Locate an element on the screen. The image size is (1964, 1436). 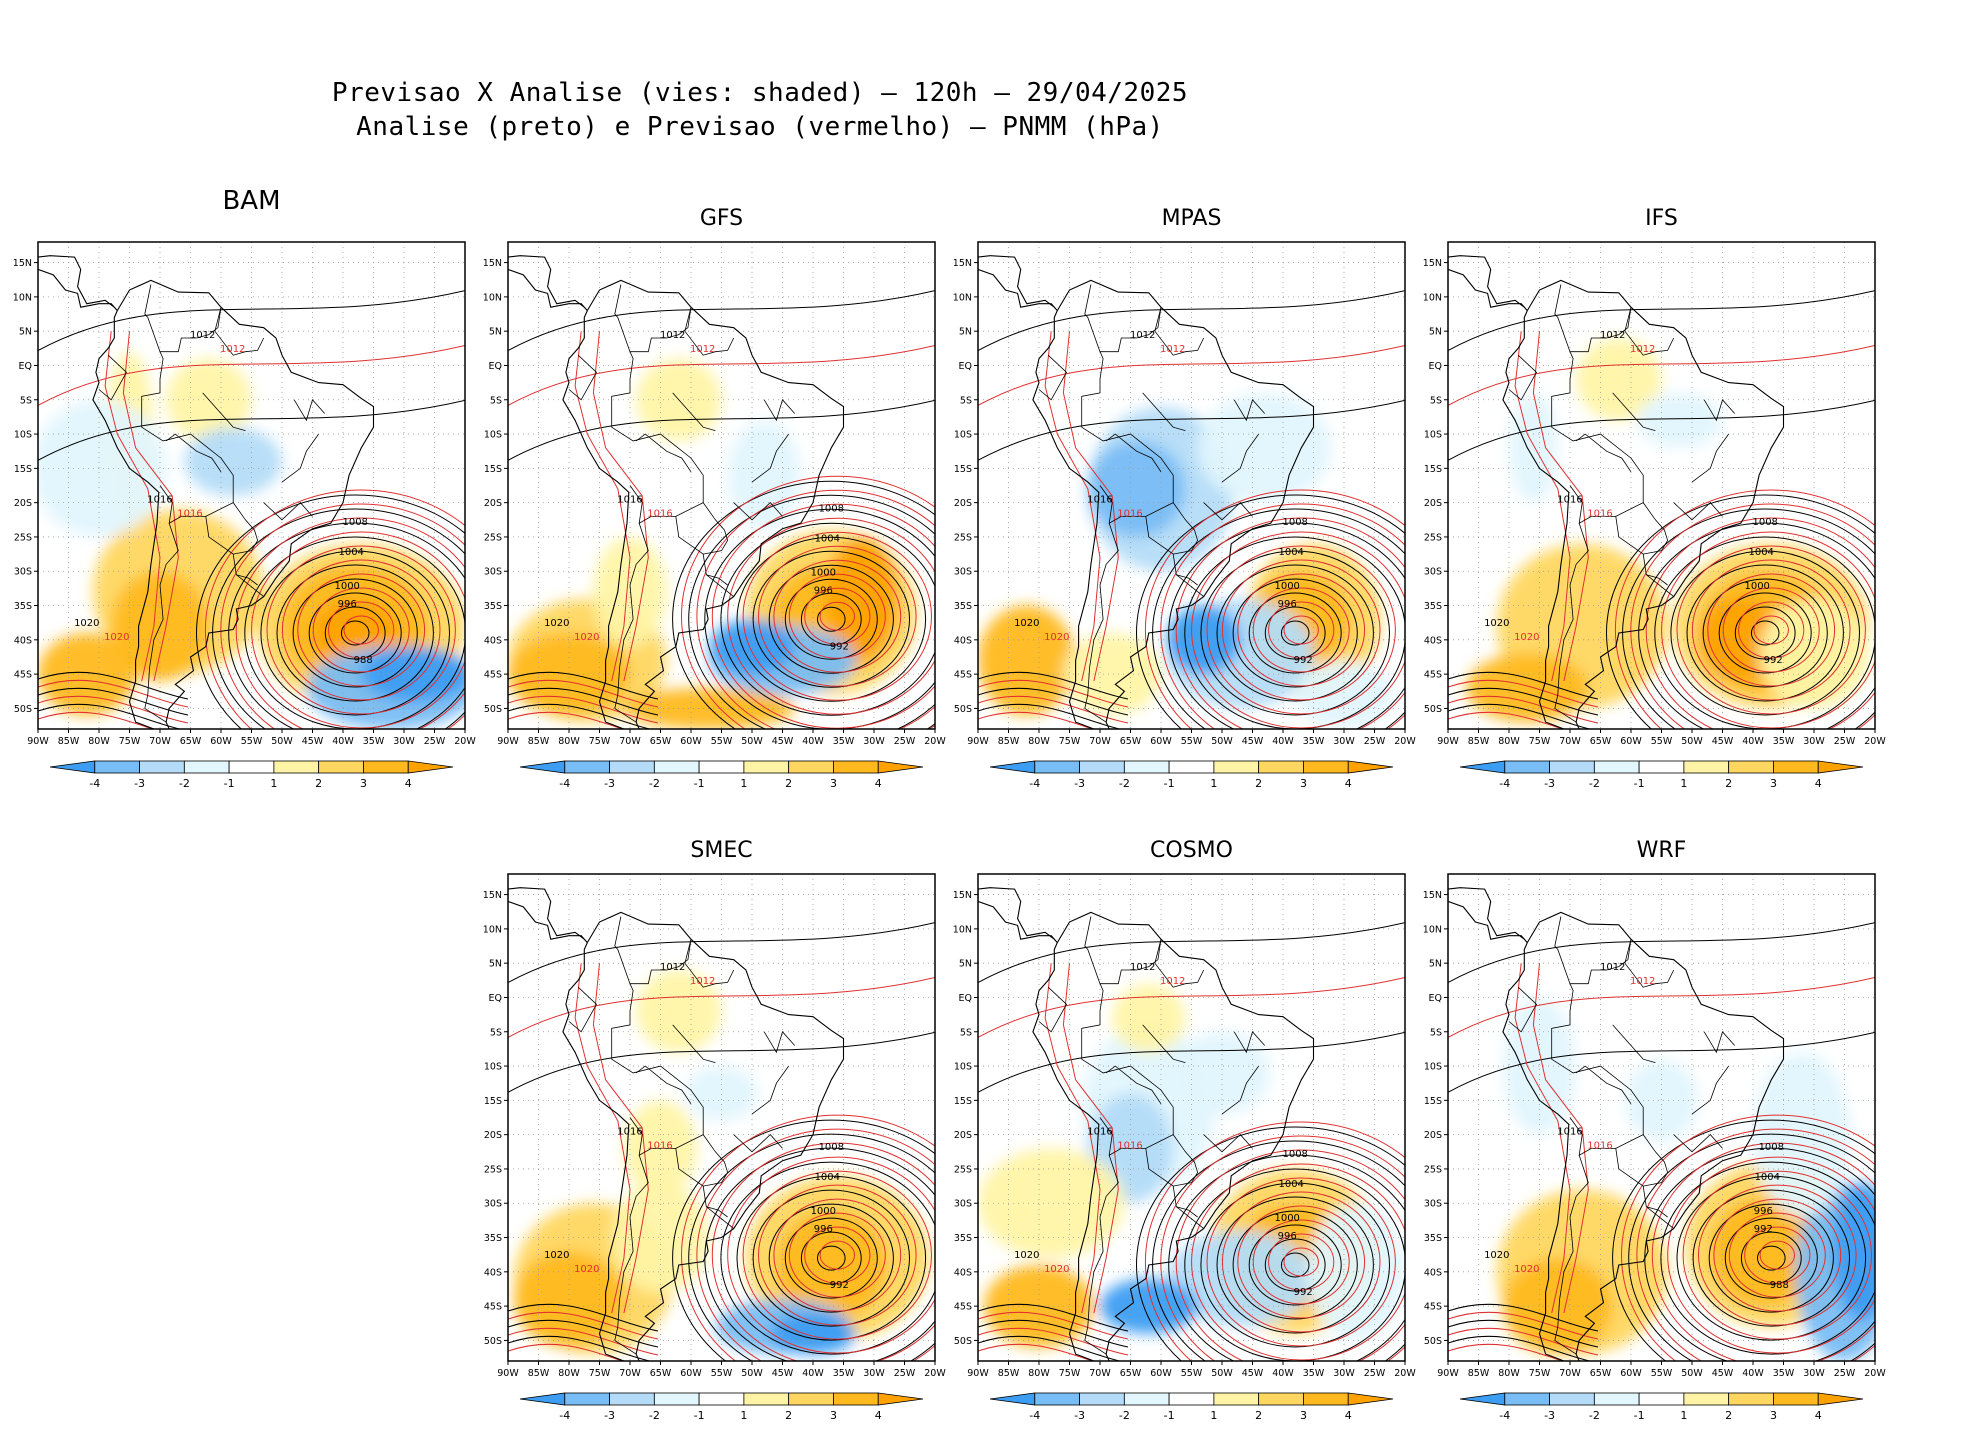
colorbar-label: -1 is located at coordinates (1639, 1415).